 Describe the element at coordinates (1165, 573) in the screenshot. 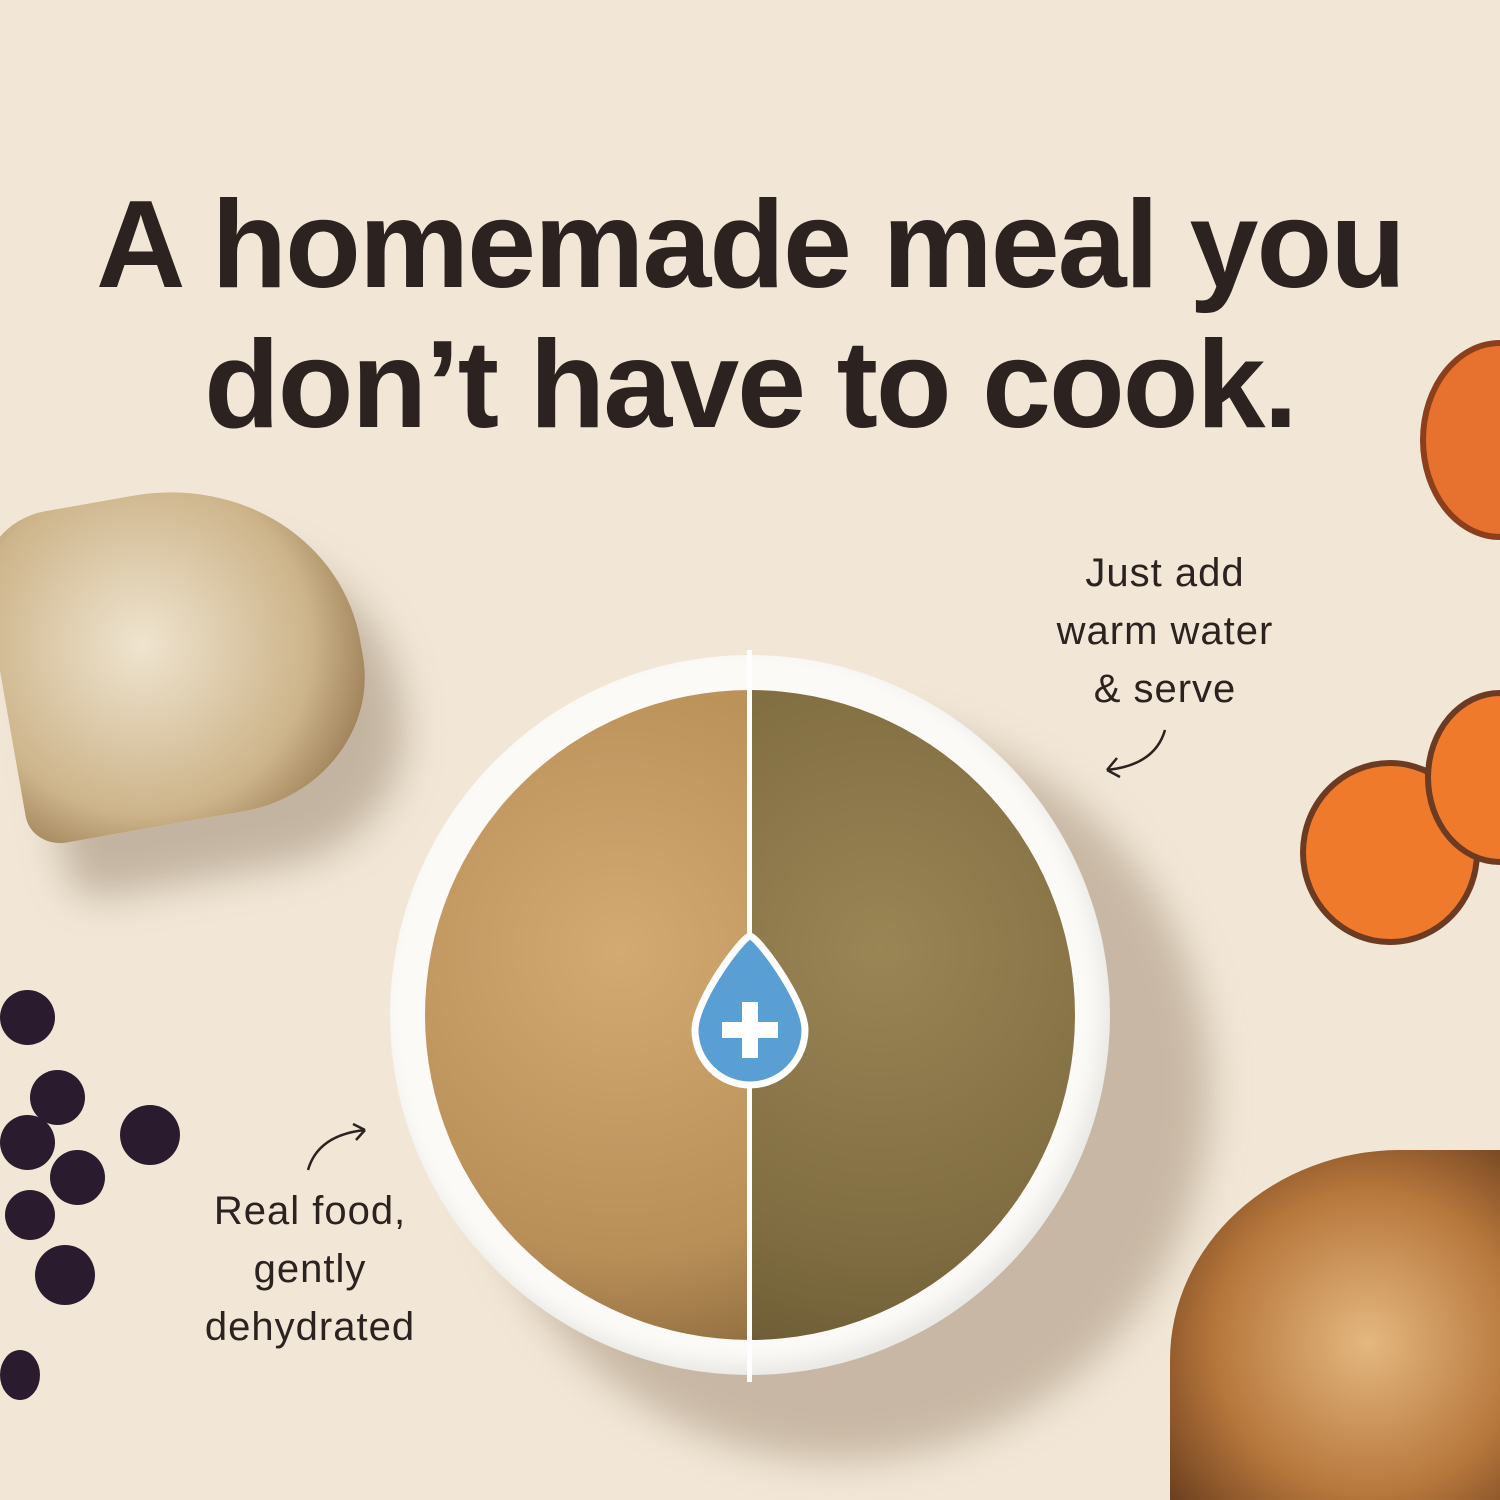

I see `callout-line: Just add` at that location.